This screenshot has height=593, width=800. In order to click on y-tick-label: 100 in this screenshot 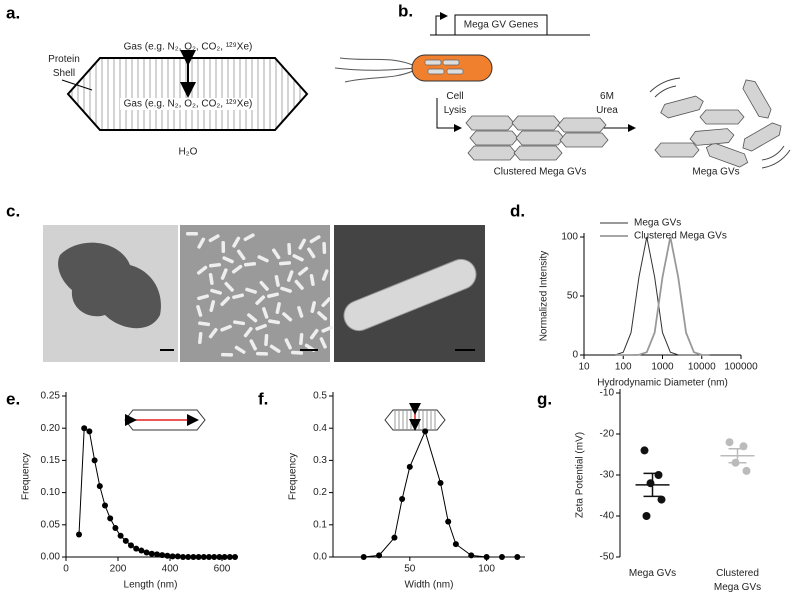, I will do `click(569, 237)`.